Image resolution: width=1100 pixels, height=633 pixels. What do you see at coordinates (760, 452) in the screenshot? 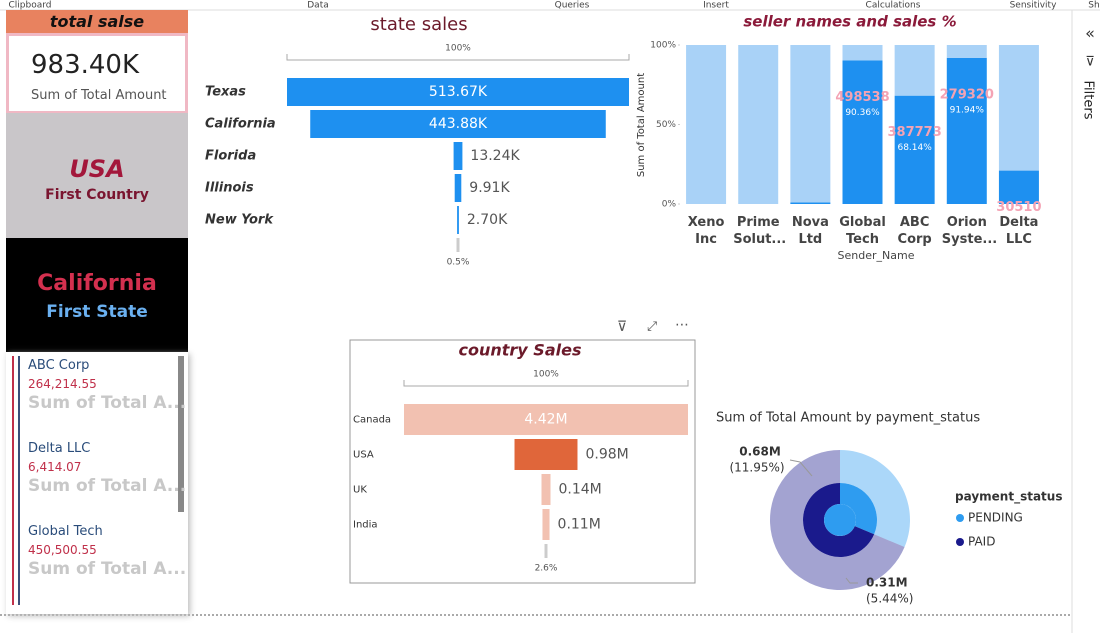
I see `value-label: 0.68M` at bounding box center [760, 452].